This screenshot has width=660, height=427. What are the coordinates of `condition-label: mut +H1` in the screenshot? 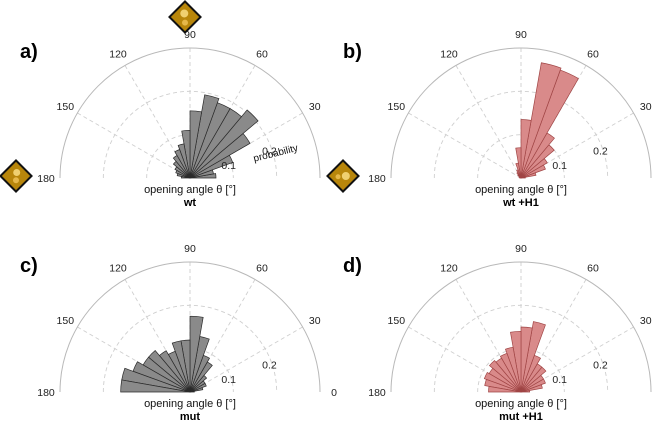 It's located at (521, 416).